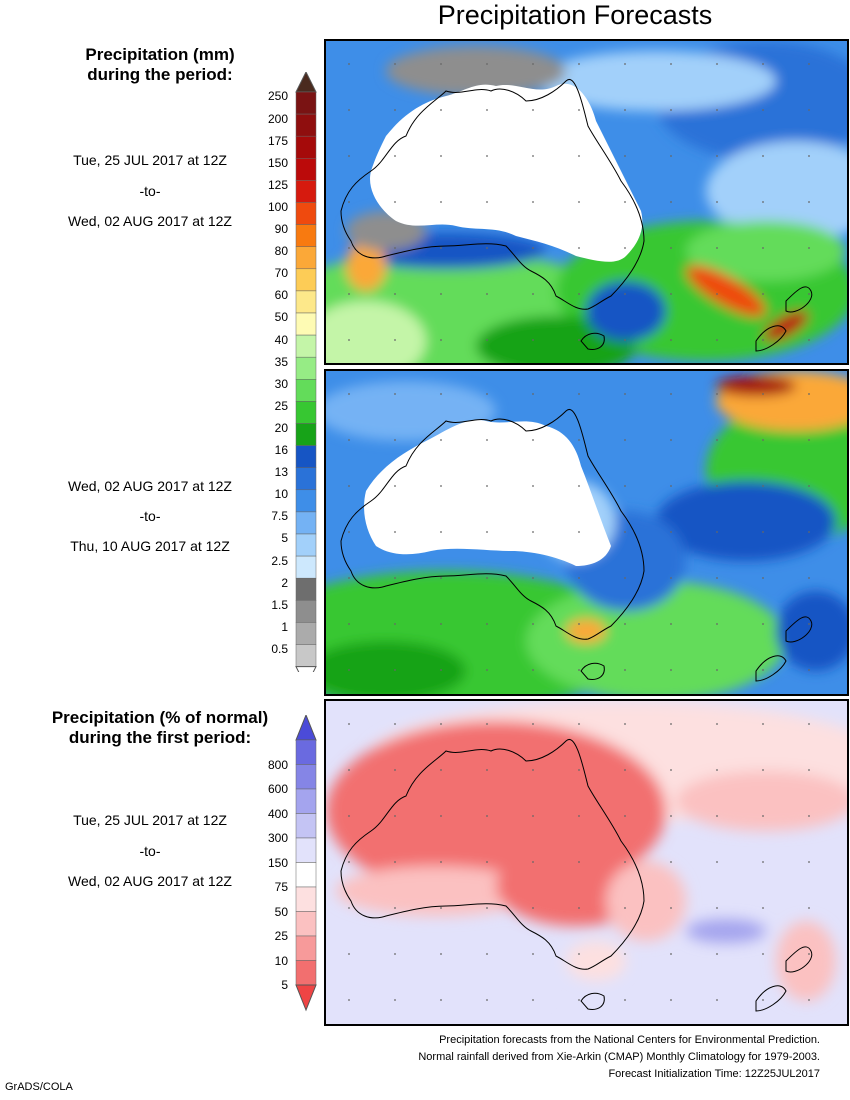 This screenshot has width=850, height=1100. I want to click on mm-scale-label: 125, so click(277, 184).